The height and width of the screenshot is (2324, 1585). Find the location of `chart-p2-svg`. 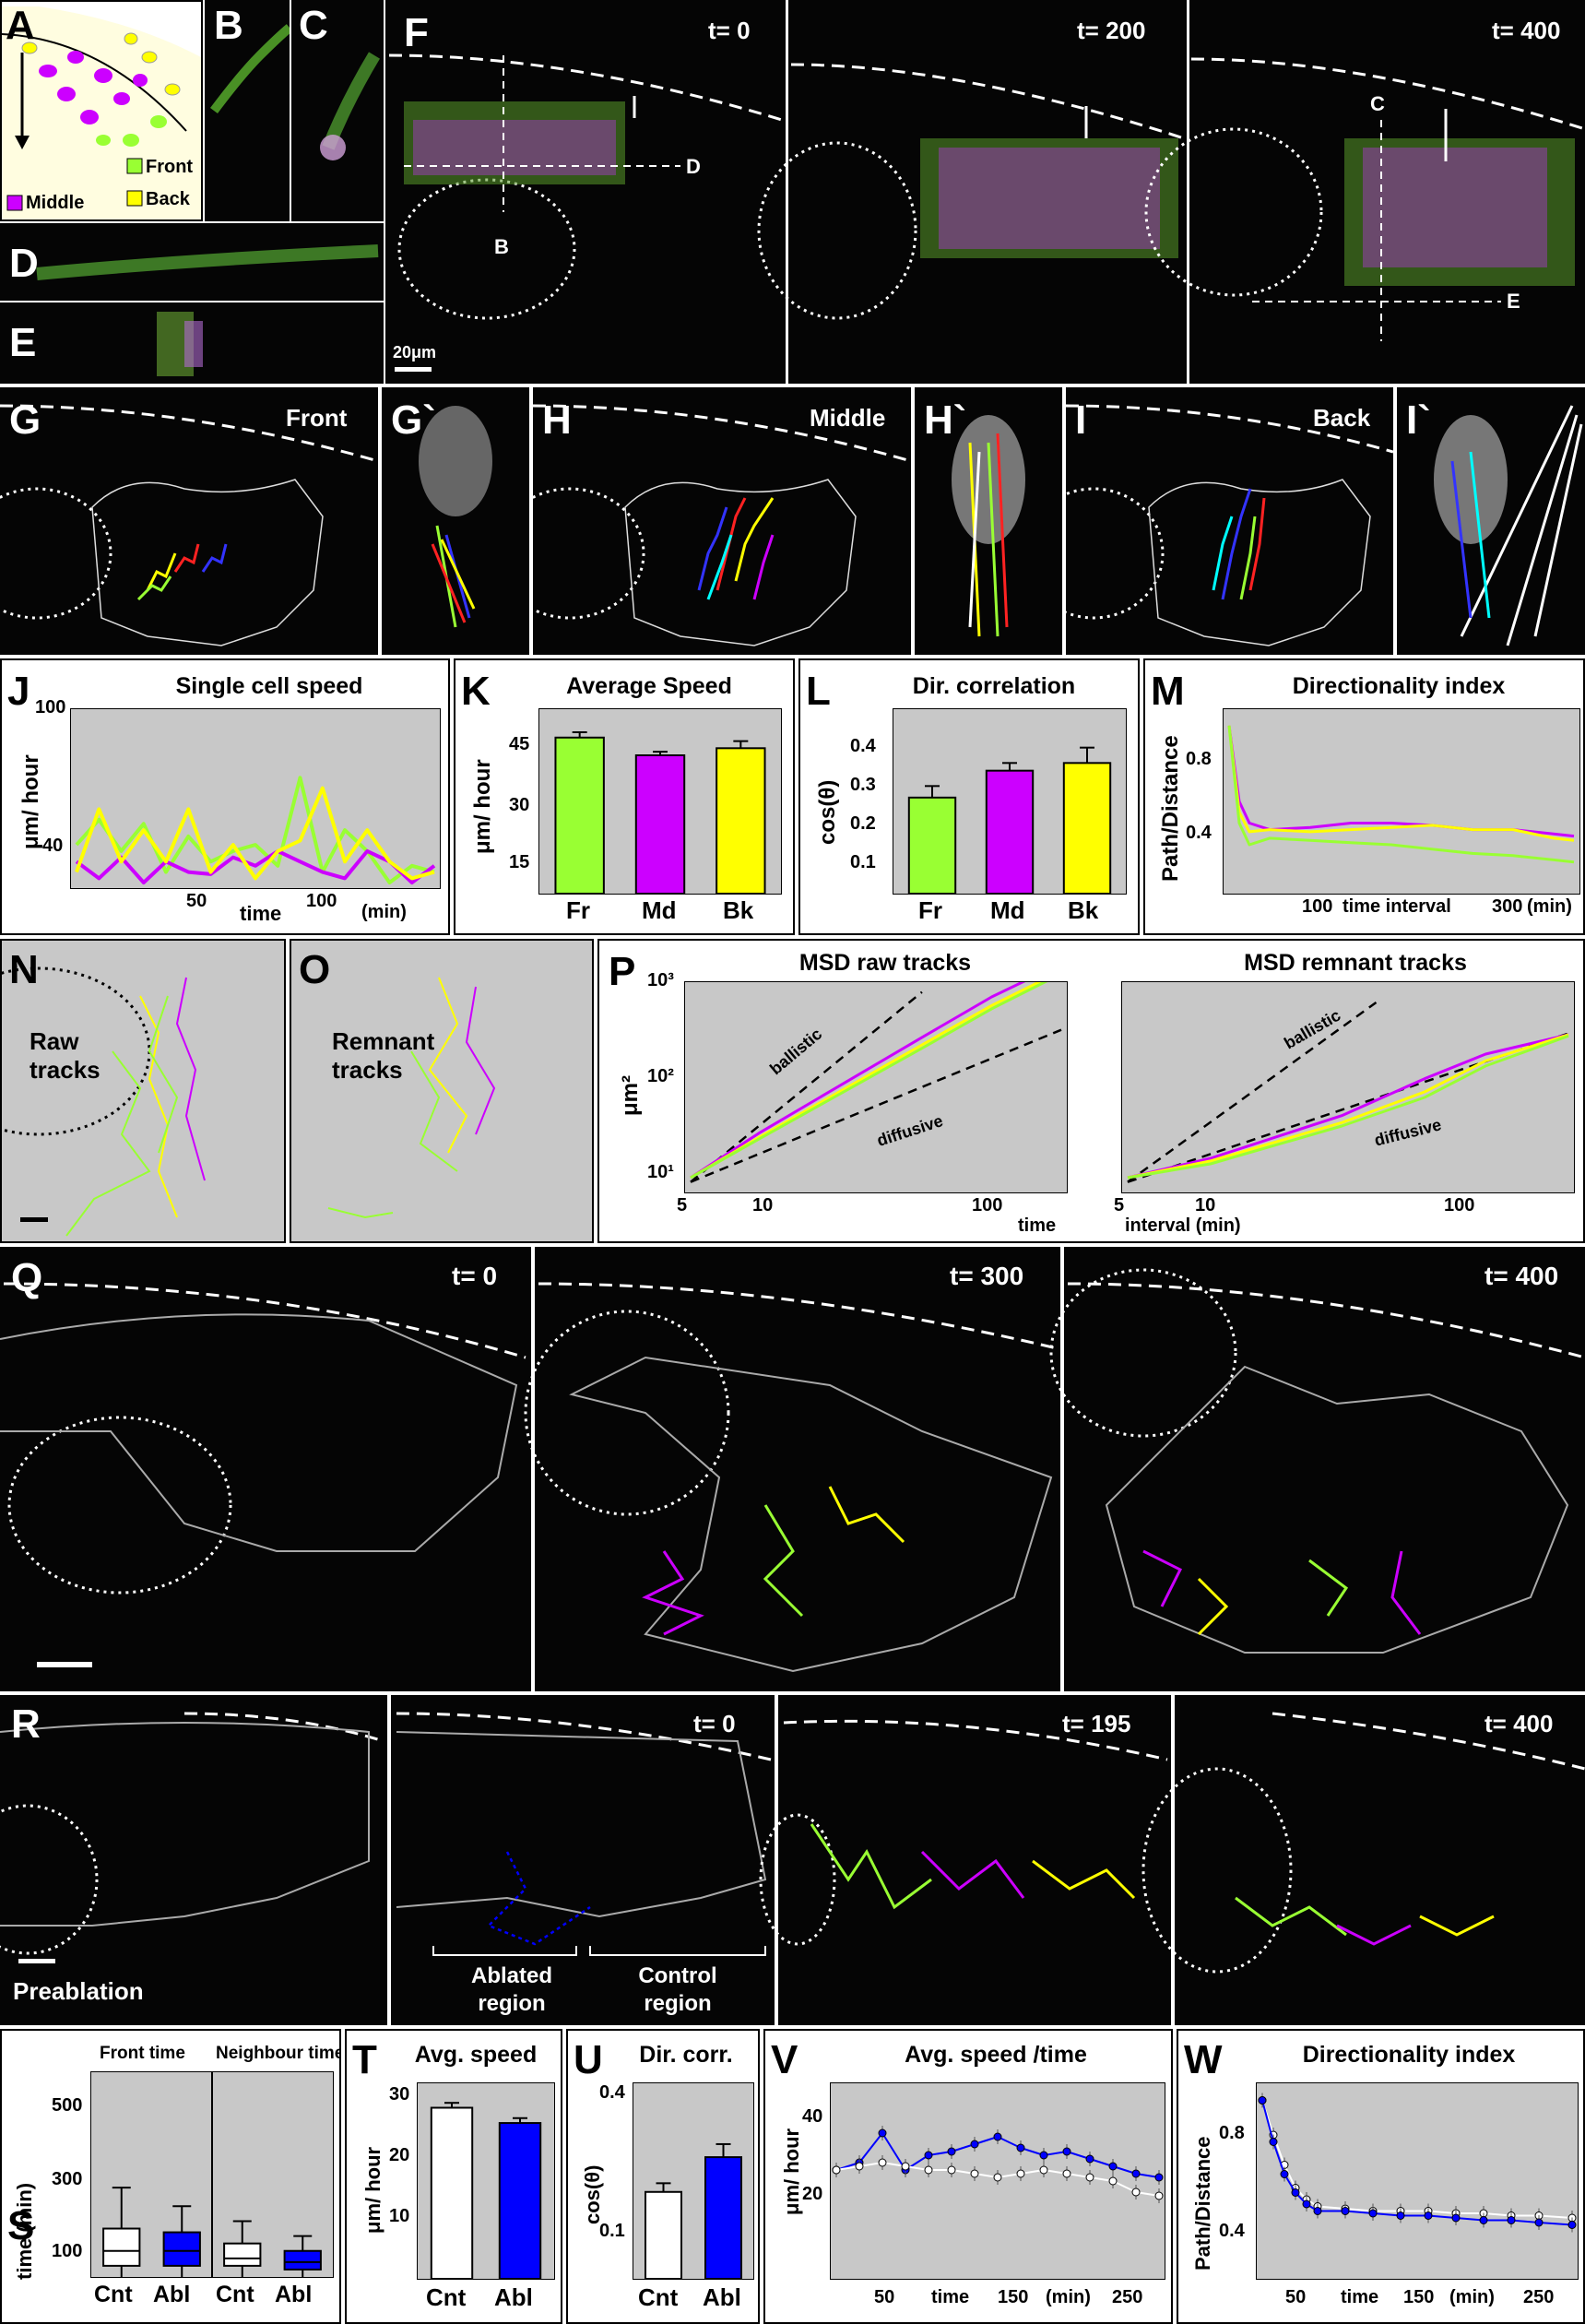

chart-p2-svg is located at coordinates (1348, 1092).